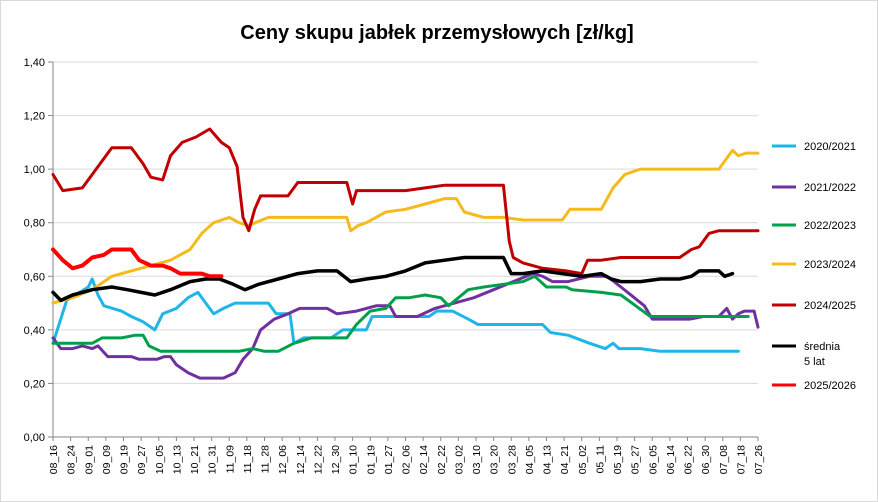 The height and width of the screenshot is (502, 878). I want to click on x-tick-label: 01_10, so click(354, 459).